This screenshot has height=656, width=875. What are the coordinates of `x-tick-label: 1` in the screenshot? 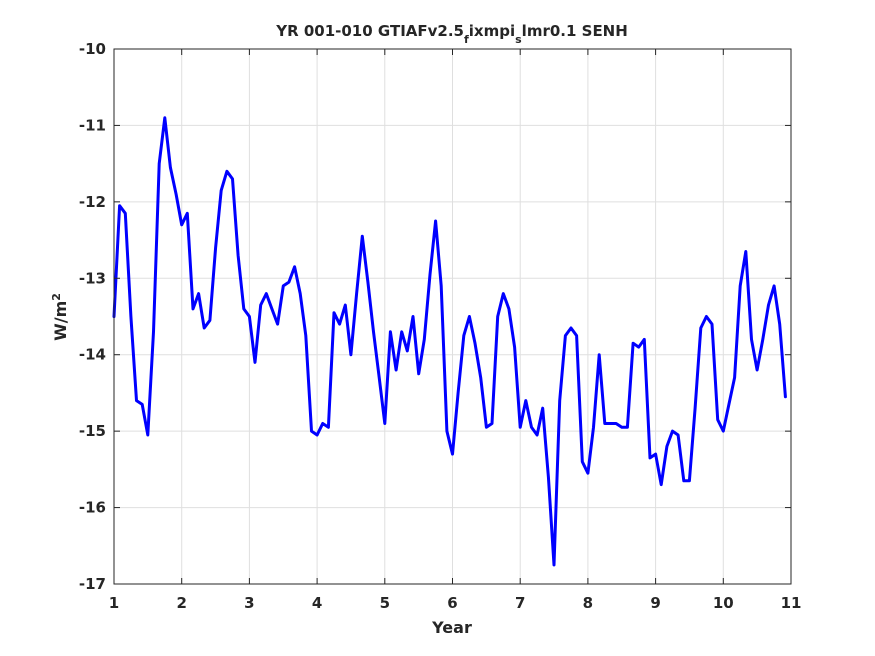 It's located at (114, 603).